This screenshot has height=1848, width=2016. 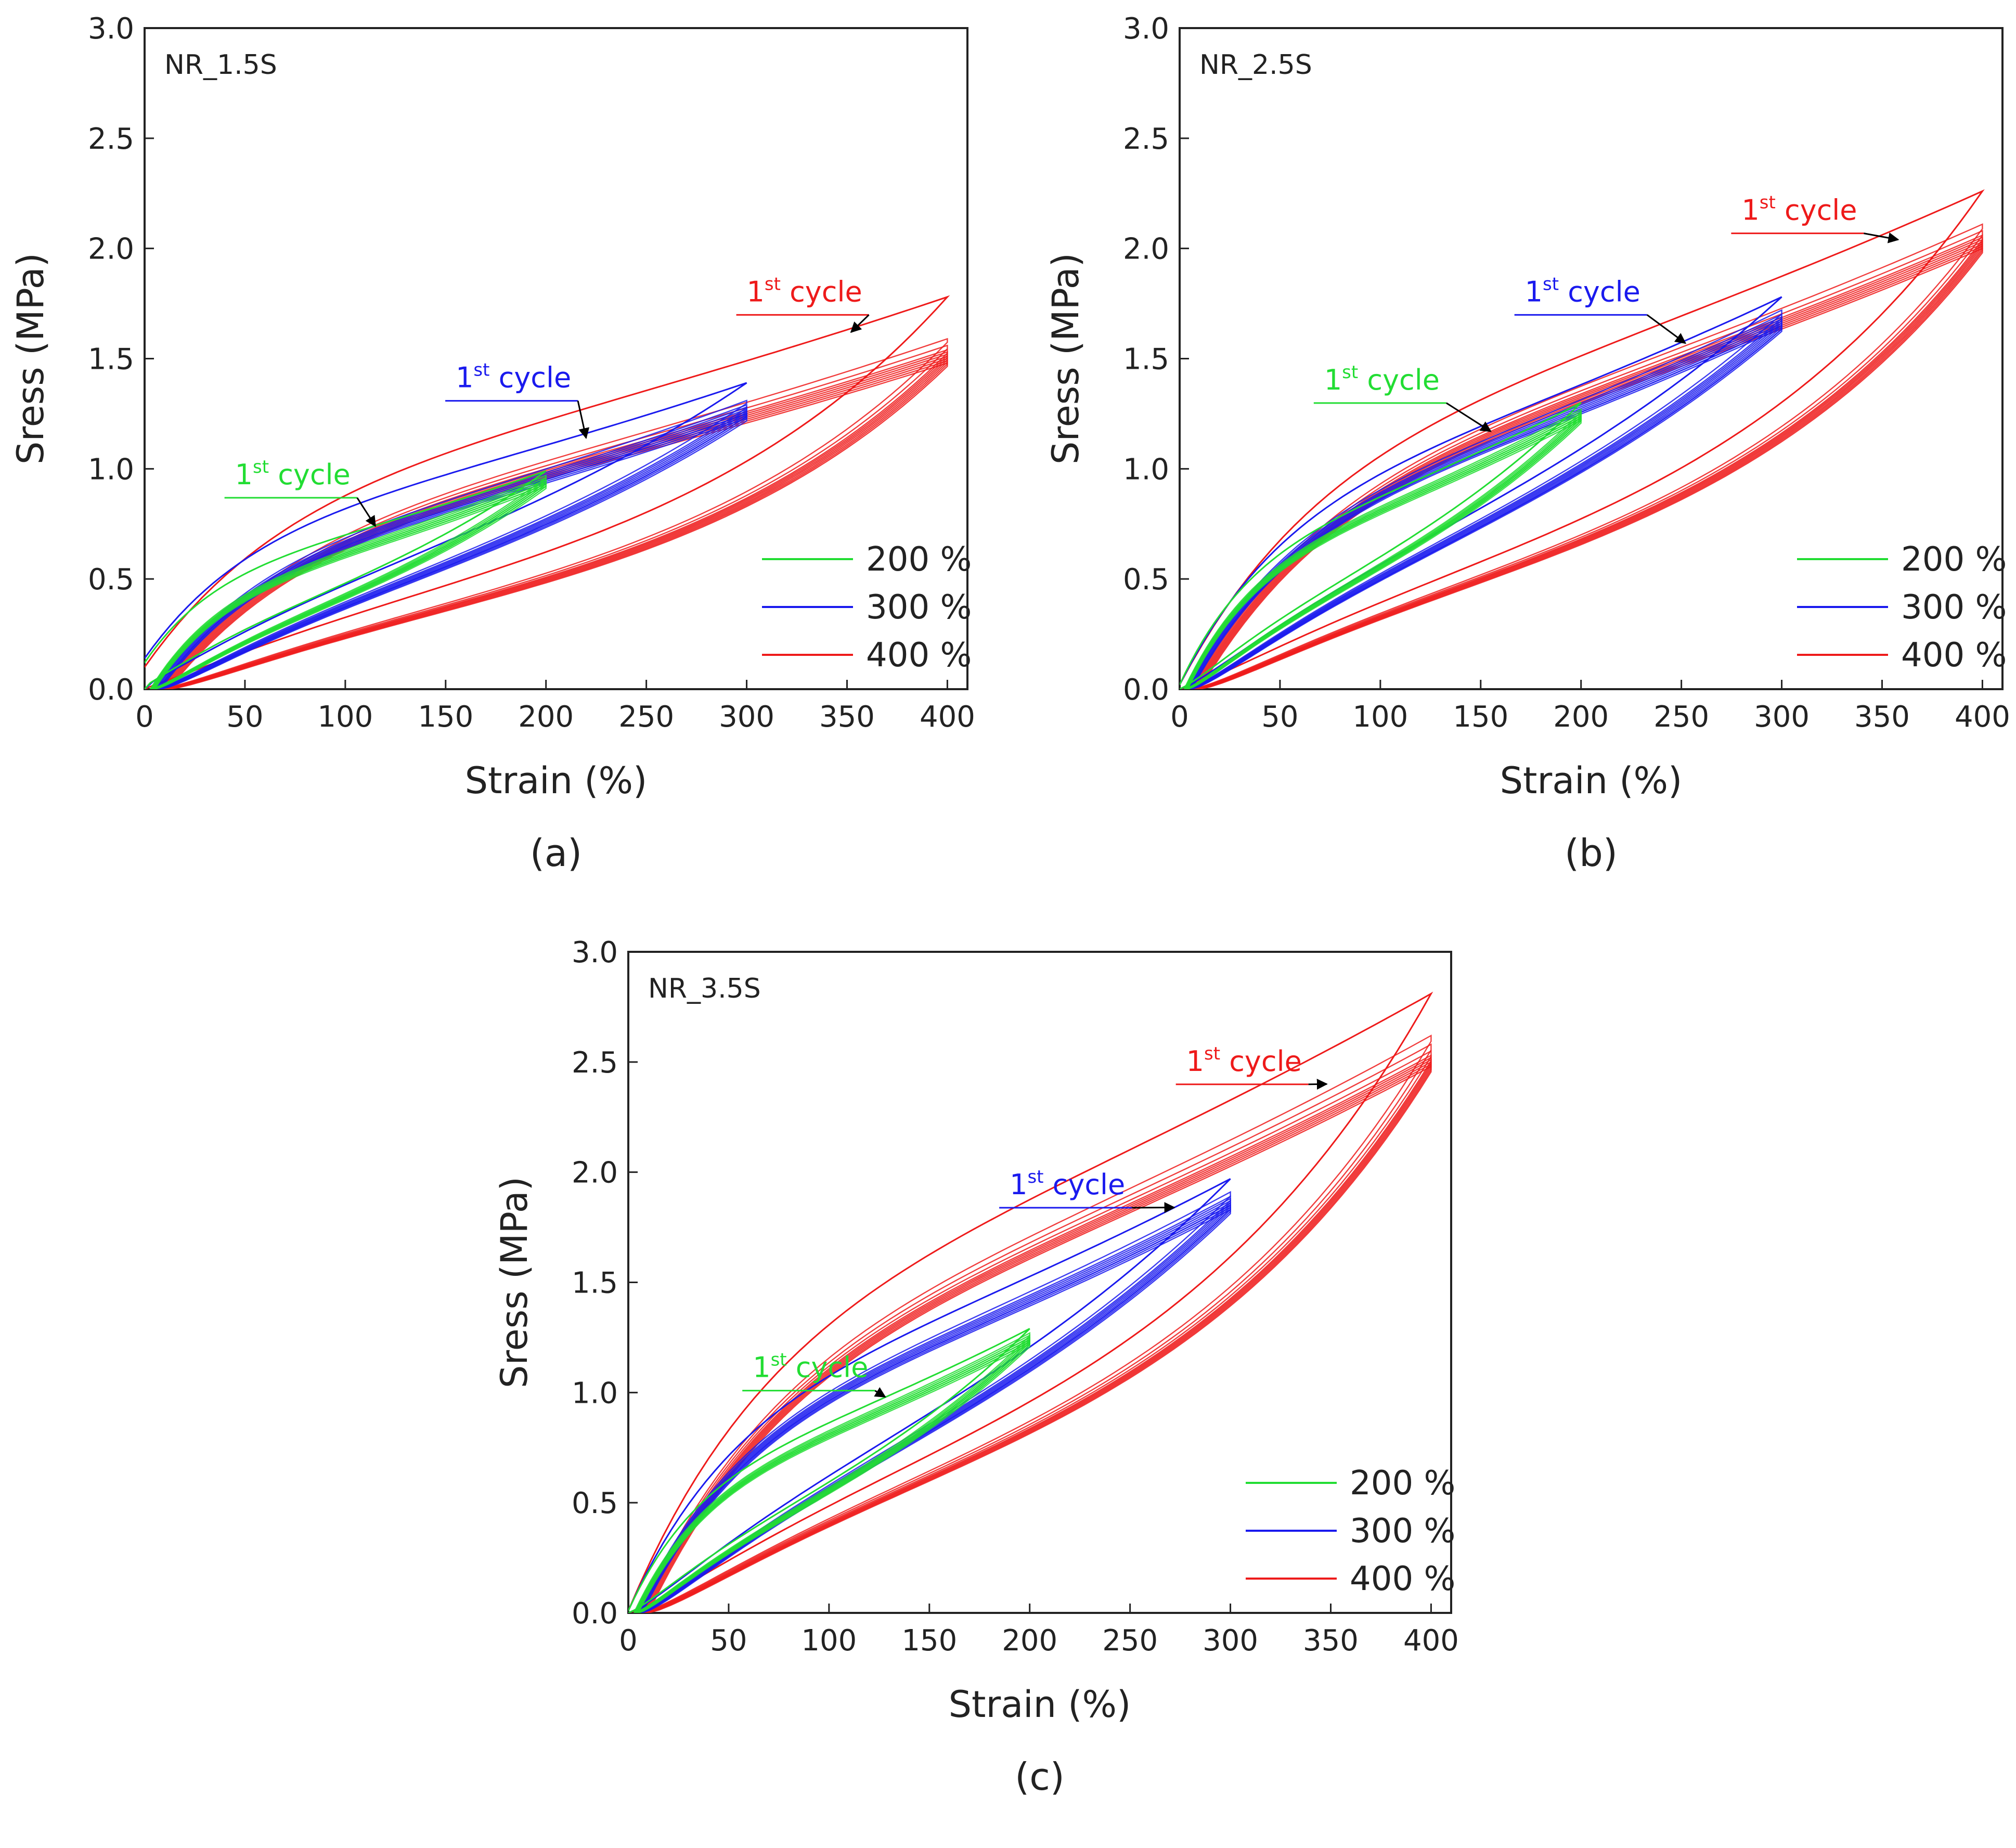 What do you see at coordinates (220, 65) in the screenshot?
I see `sample-label: NR_1.5S` at bounding box center [220, 65].